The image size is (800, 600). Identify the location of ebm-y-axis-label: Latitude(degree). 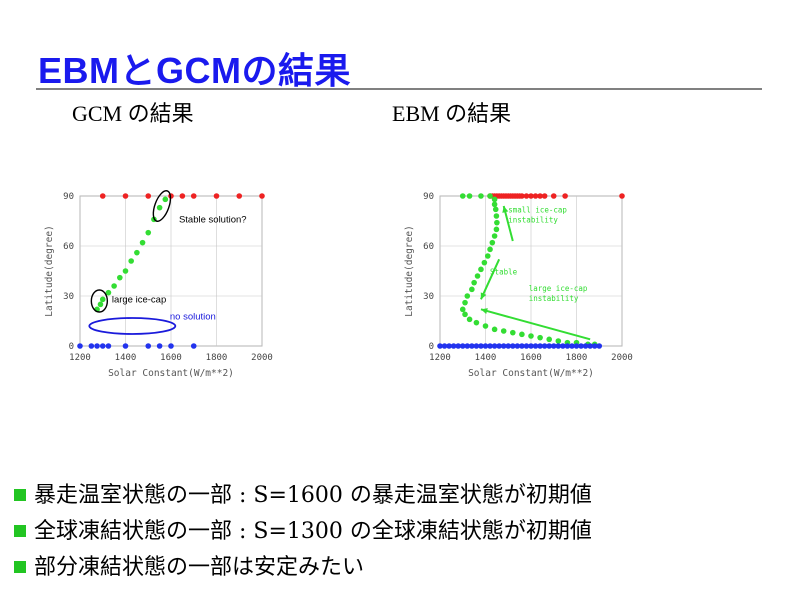
(409, 271).